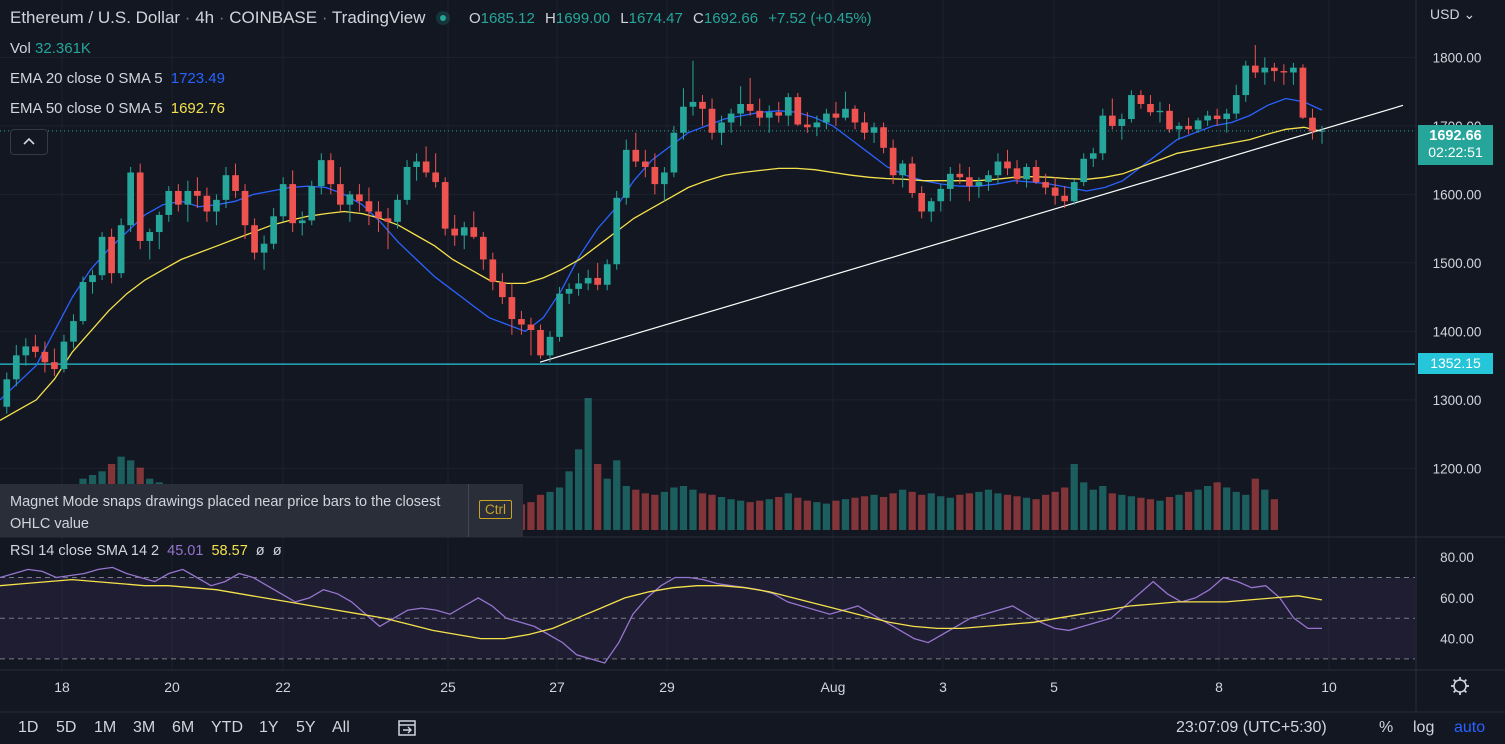 The width and height of the screenshot is (1505, 744). I want to click on support-price-label: 1352.15, so click(1455, 363).